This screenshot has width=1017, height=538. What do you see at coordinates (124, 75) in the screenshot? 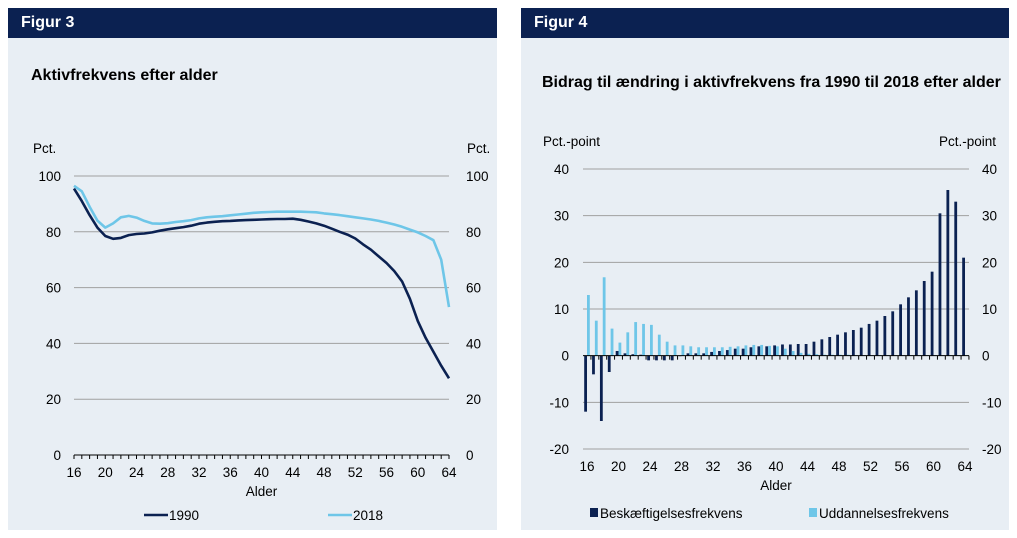
I see `chart-title: Aktivfrekvens efter alder` at bounding box center [124, 75].